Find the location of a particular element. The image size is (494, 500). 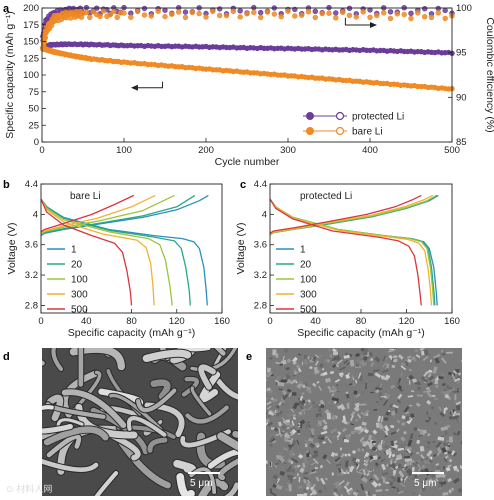

legend-marker-filled is located at coordinates (310, 131).